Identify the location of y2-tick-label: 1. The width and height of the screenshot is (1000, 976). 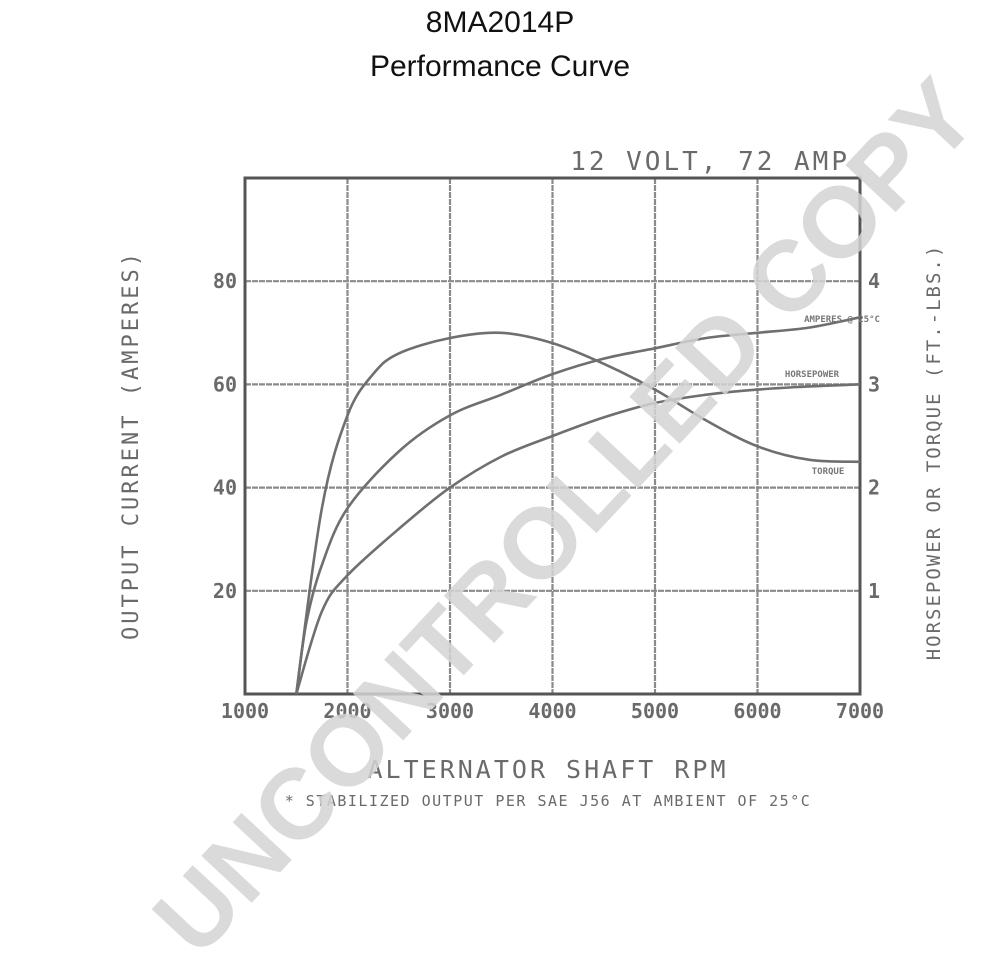
(874, 591).